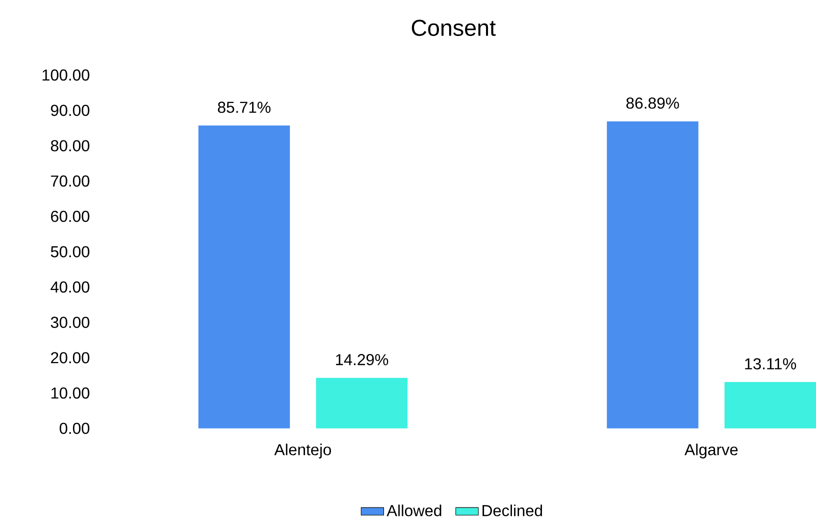  I want to click on y-tick-label: 70.00, so click(70, 181).